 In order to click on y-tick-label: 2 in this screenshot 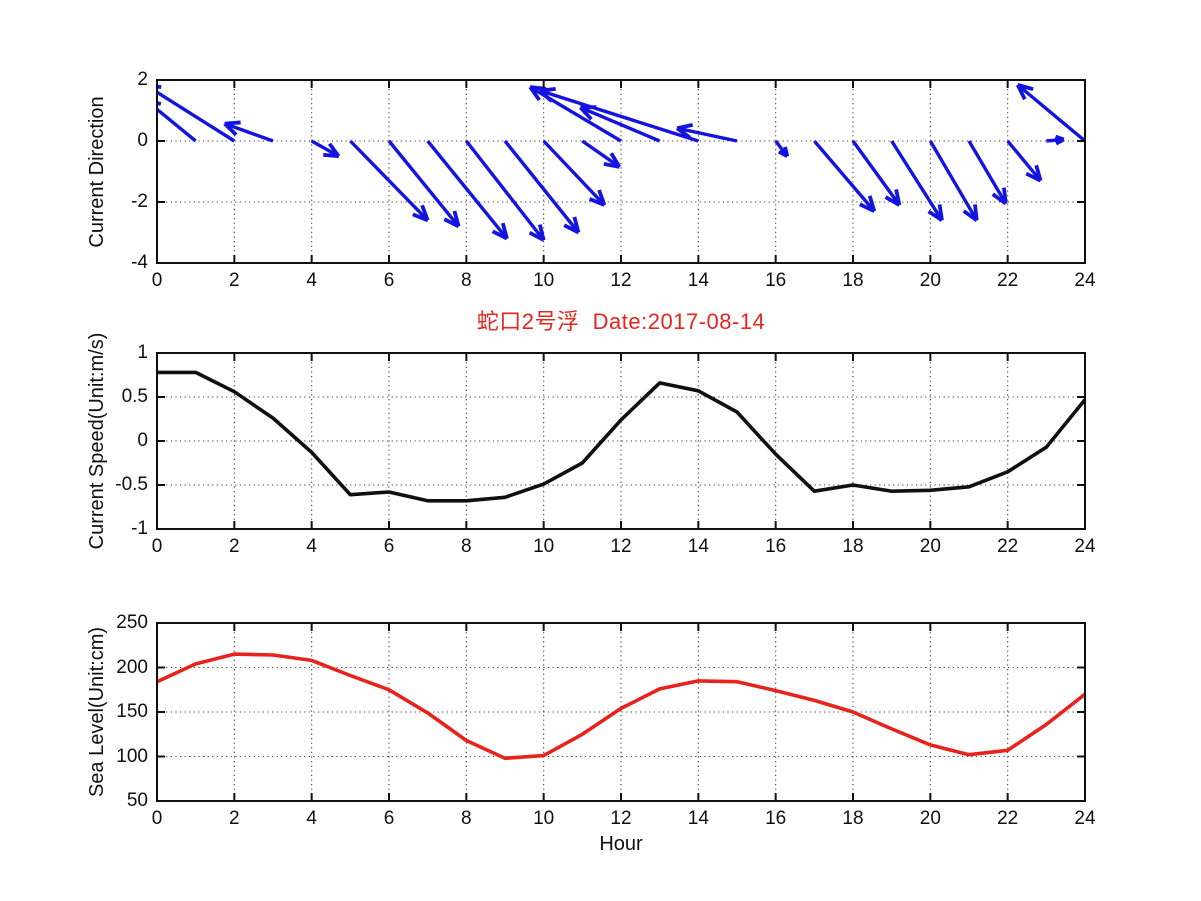, I will do `click(142, 79)`.